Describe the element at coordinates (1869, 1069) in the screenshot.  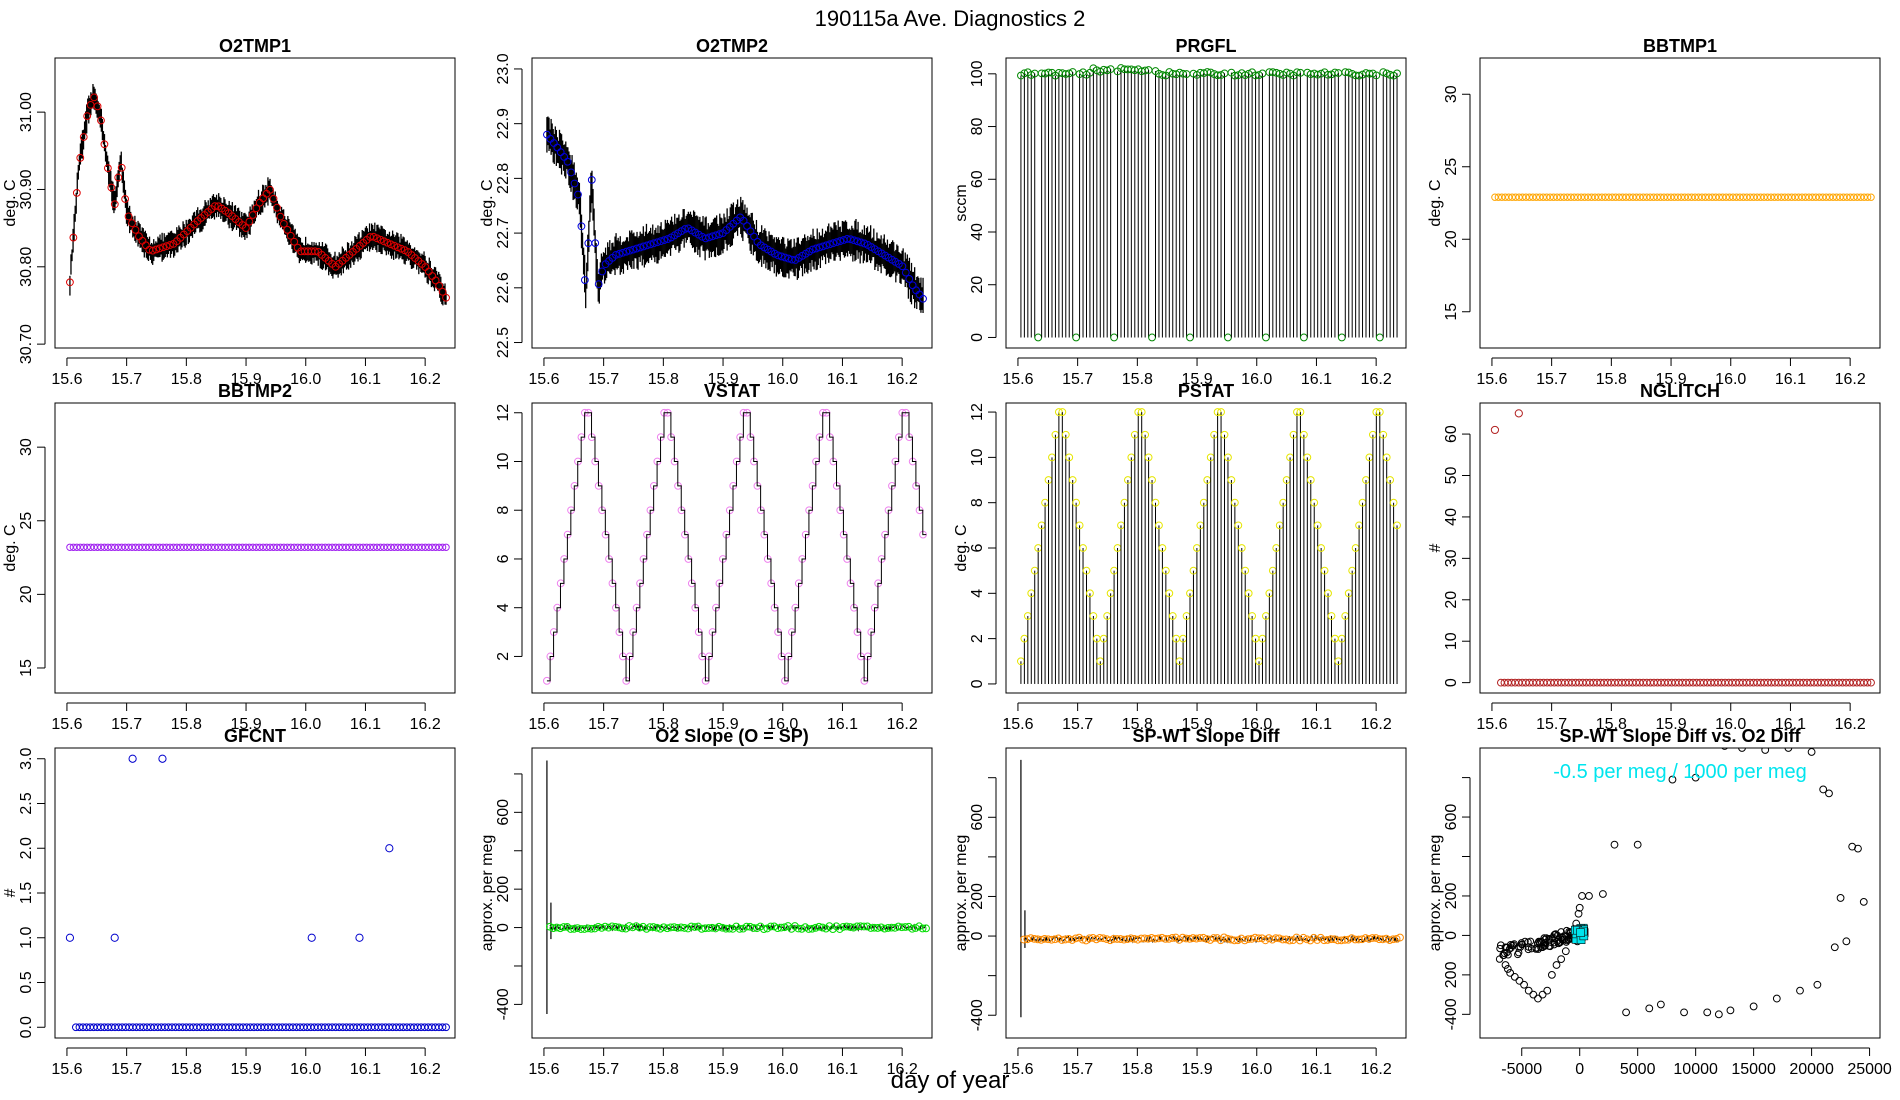
I see `x-tick-label: 25000` at that location.